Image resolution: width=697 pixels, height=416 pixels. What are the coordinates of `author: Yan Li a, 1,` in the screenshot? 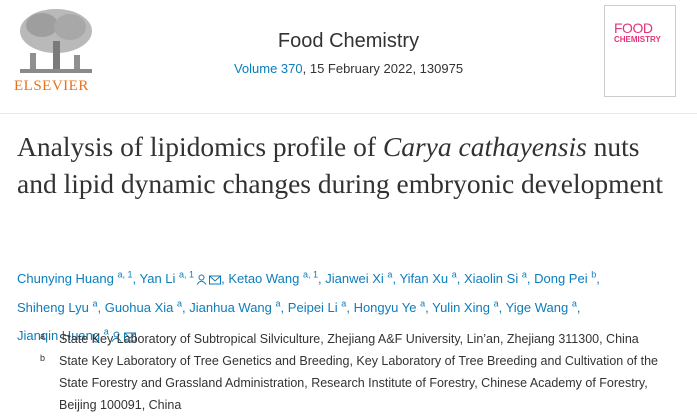 It's located at (182, 278).